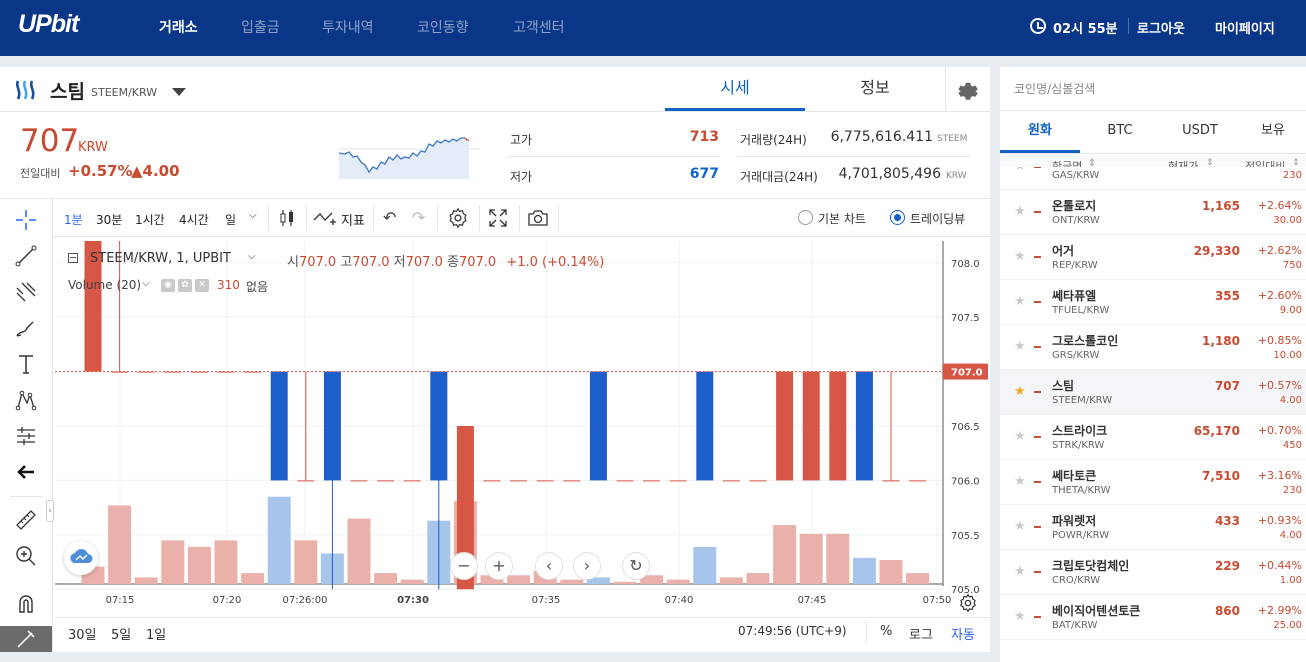  What do you see at coordinates (168, 285) in the screenshot?
I see `eye-icon: ◉` at bounding box center [168, 285].